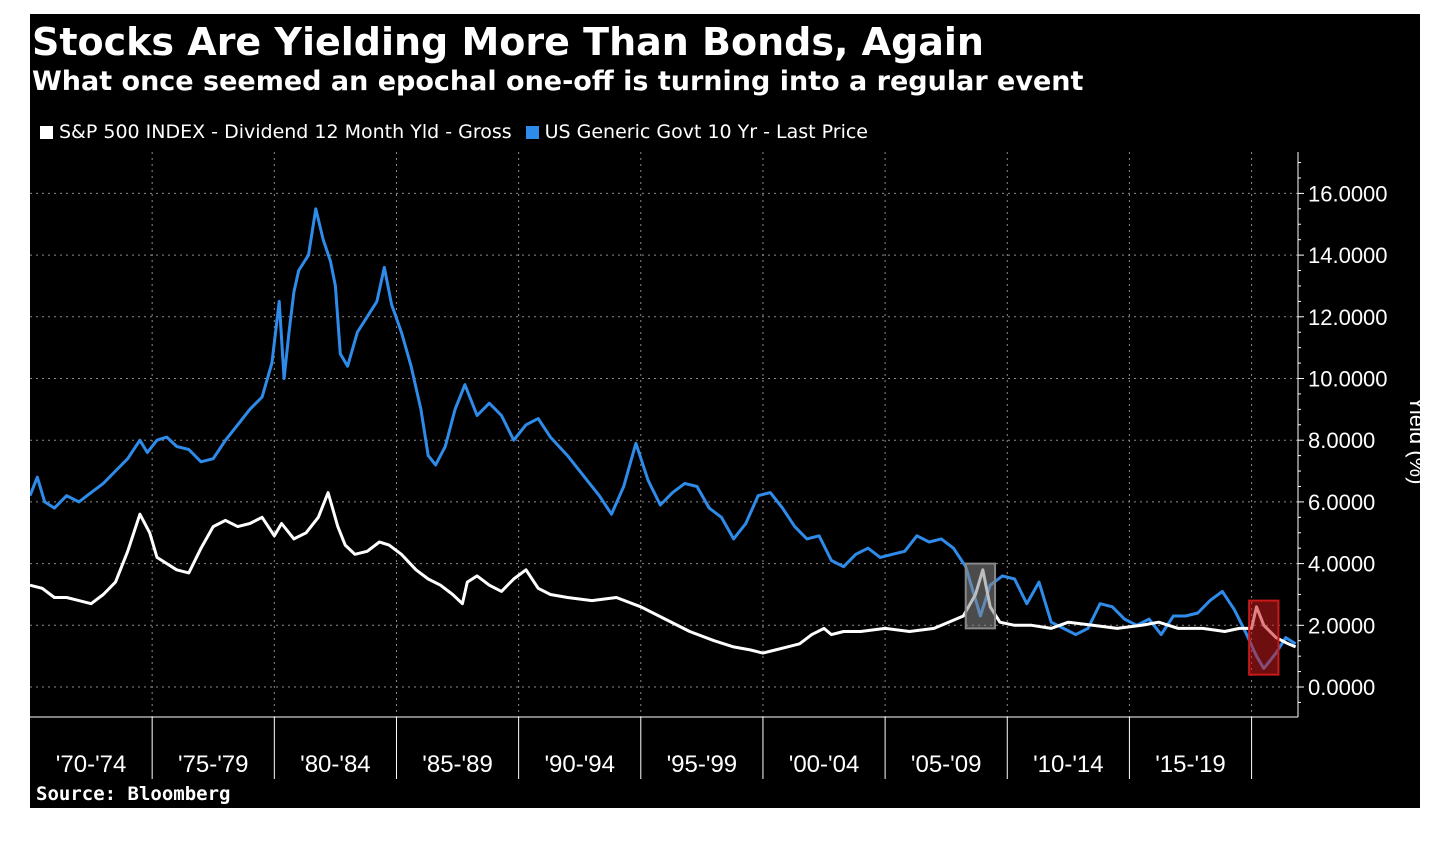 The image size is (1456, 842). I want to click on y-tick-label: 16.0000, so click(1348, 193).